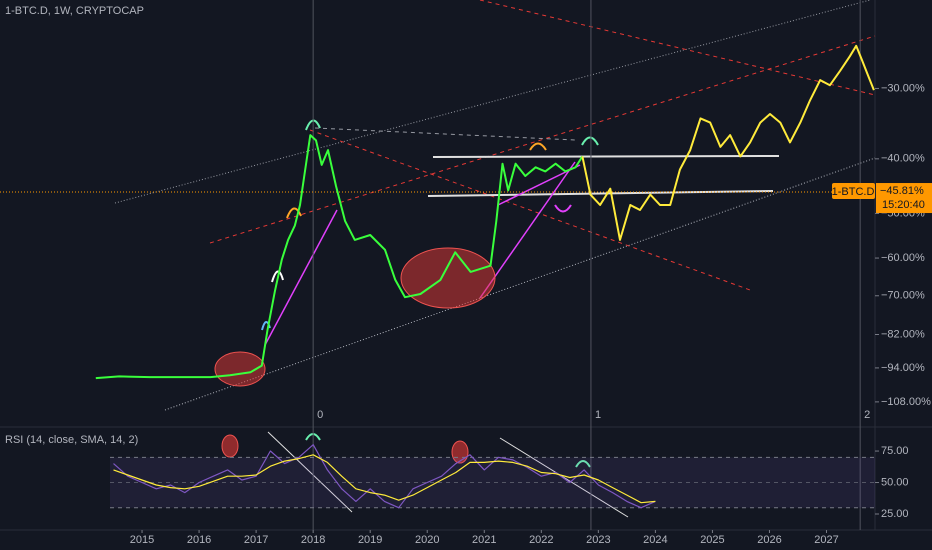 This screenshot has width=932, height=550. What do you see at coordinates (320, 415) in the screenshot?
I see `cycle-marker-label: 0` at bounding box center [320, 415].